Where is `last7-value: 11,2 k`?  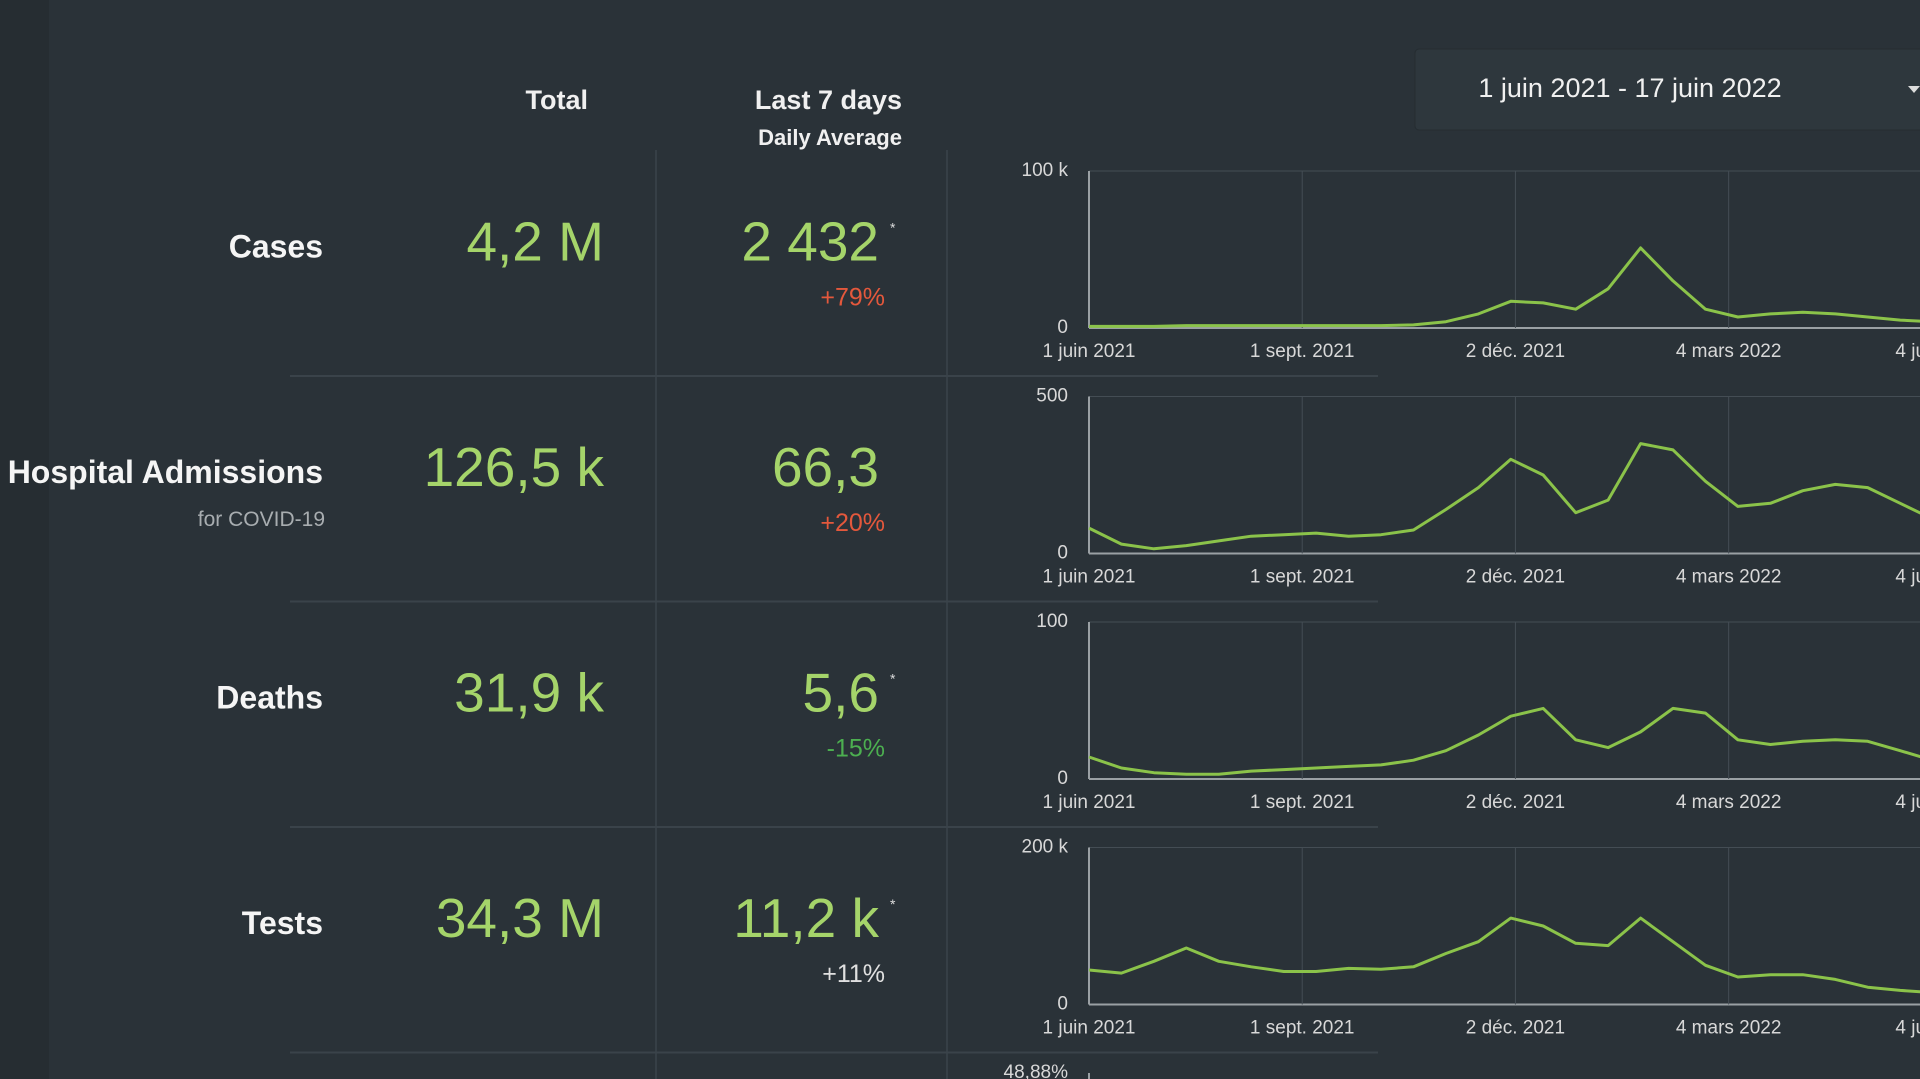 last7-value: 11,2 k is located at coordinates (806, 918).